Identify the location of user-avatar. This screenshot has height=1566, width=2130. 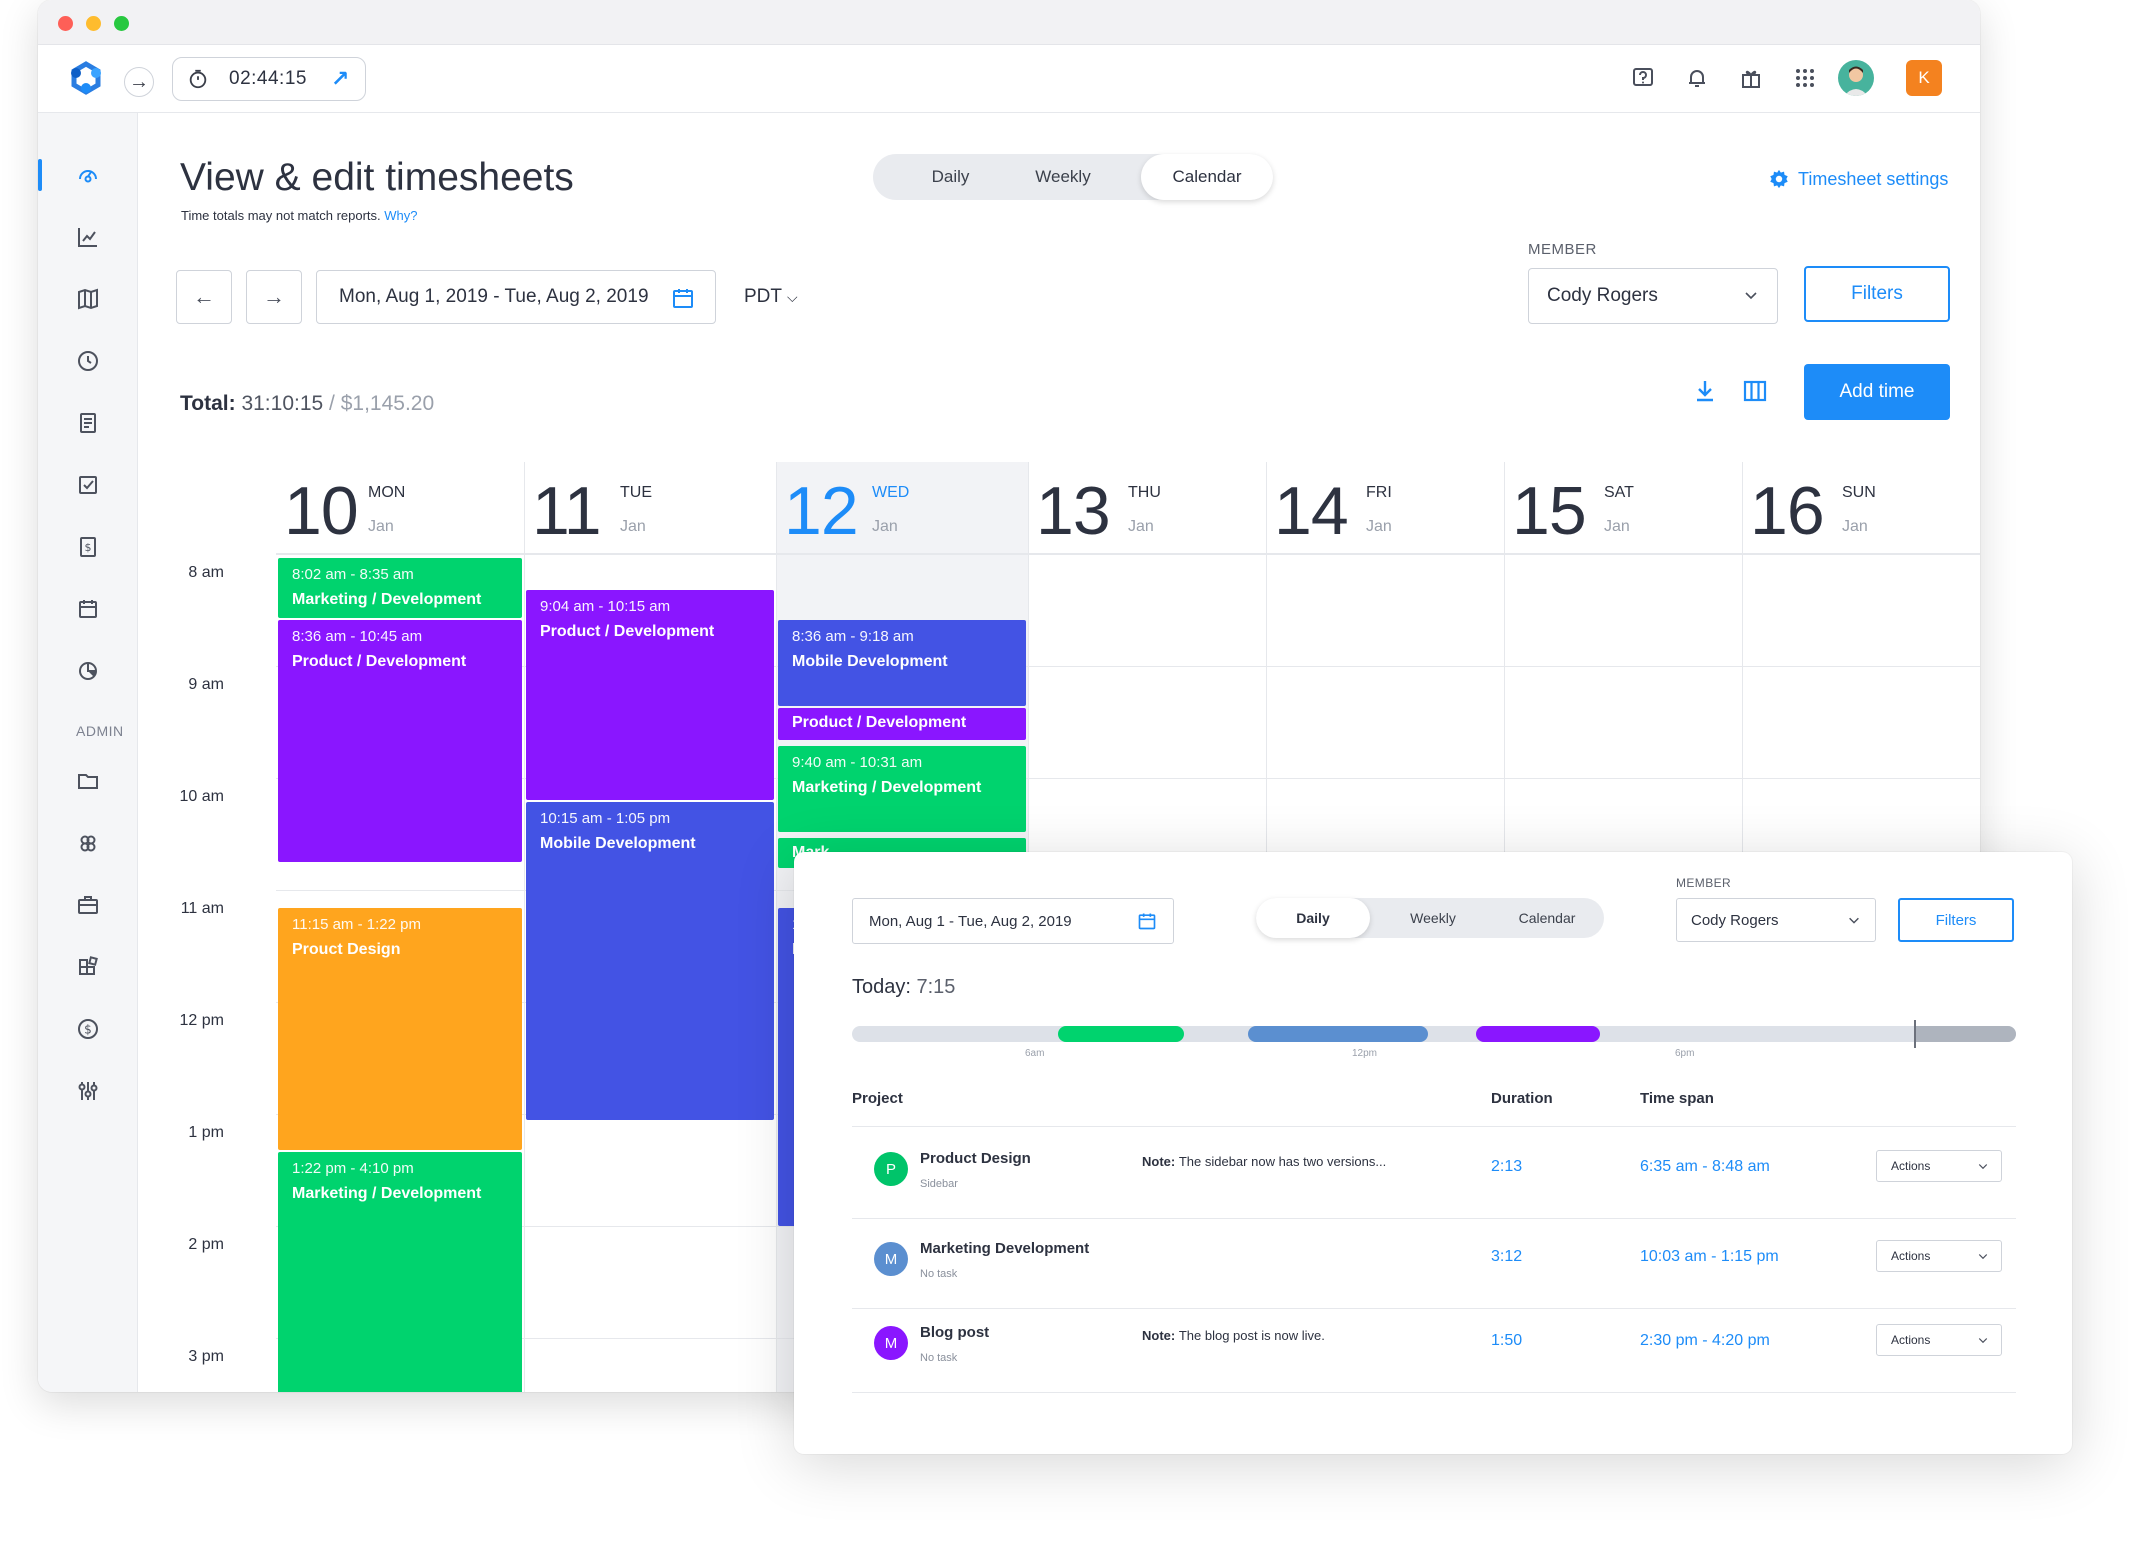
(1856, 78).